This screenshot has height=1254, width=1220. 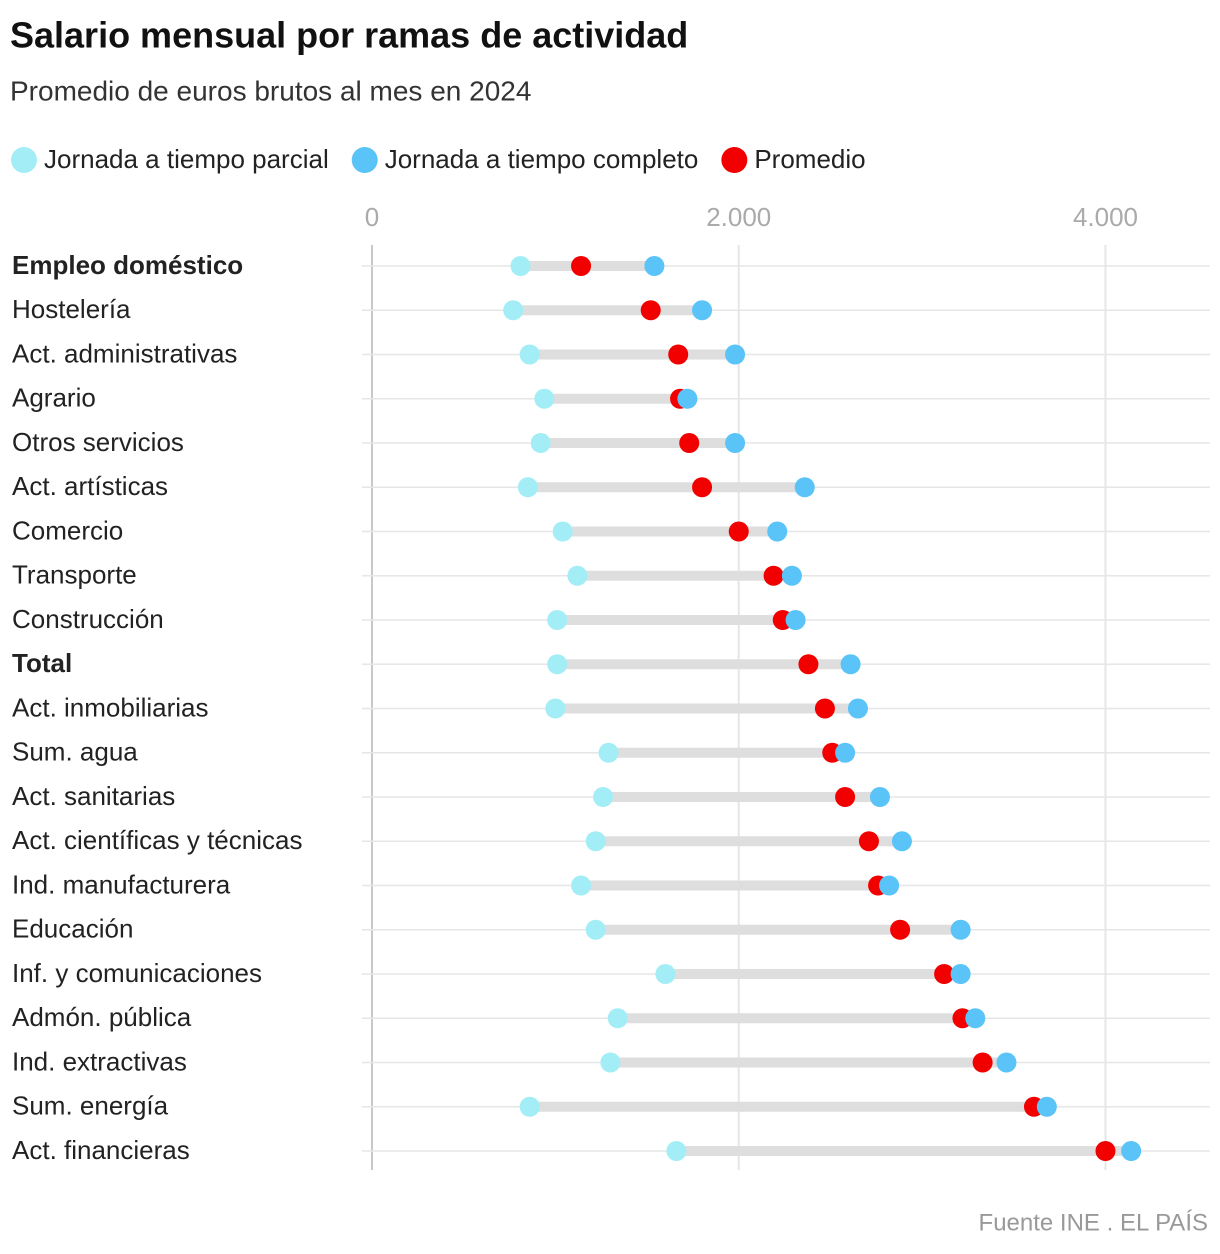 I want to click on category-label: Ind. manufacturera, so click(x=121, y=884).